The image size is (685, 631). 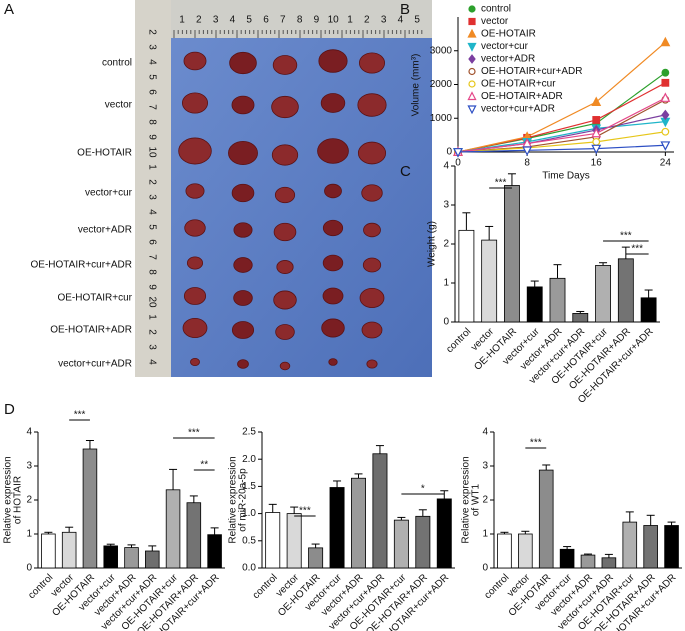 What do you see at coordinates (505, 46) in the screenshot?
I see `legend-label: vector+cur` at bounding box center [505, 46].